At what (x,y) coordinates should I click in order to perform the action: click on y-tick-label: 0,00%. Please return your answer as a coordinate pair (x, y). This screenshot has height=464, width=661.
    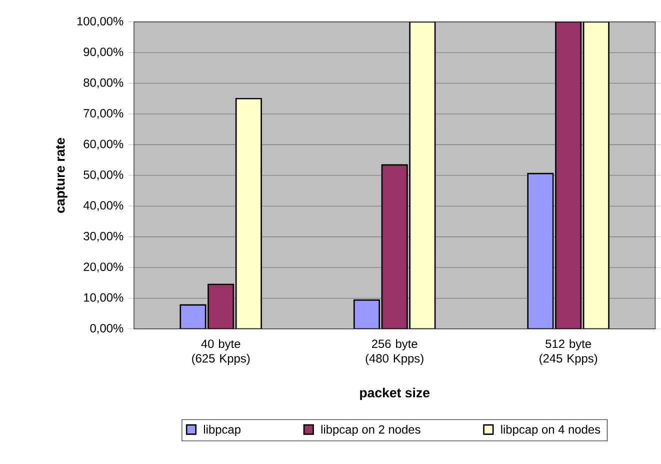
    Looking at the image, I should click on (107, 329).